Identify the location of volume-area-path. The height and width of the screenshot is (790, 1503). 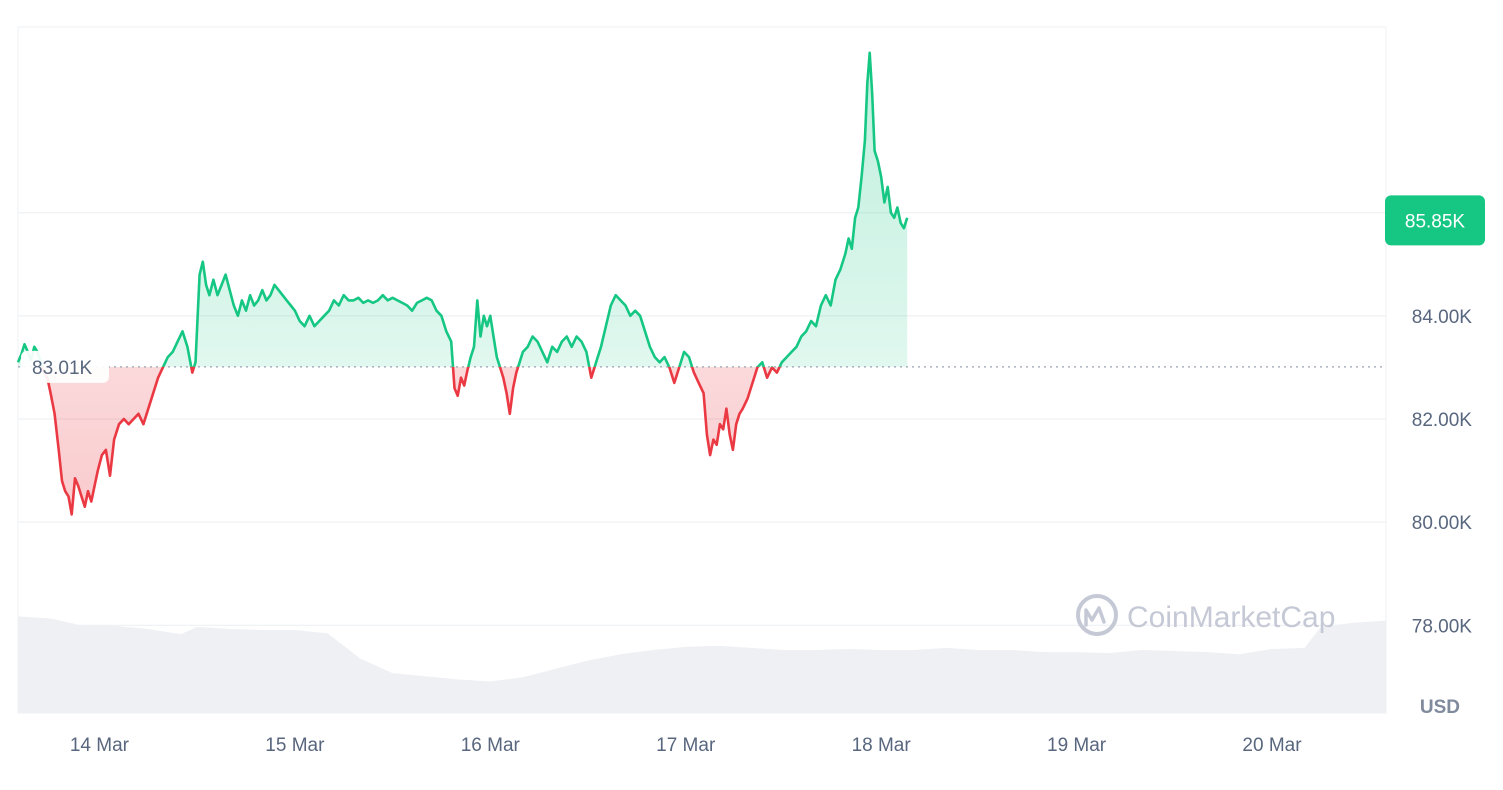
(702, 664).